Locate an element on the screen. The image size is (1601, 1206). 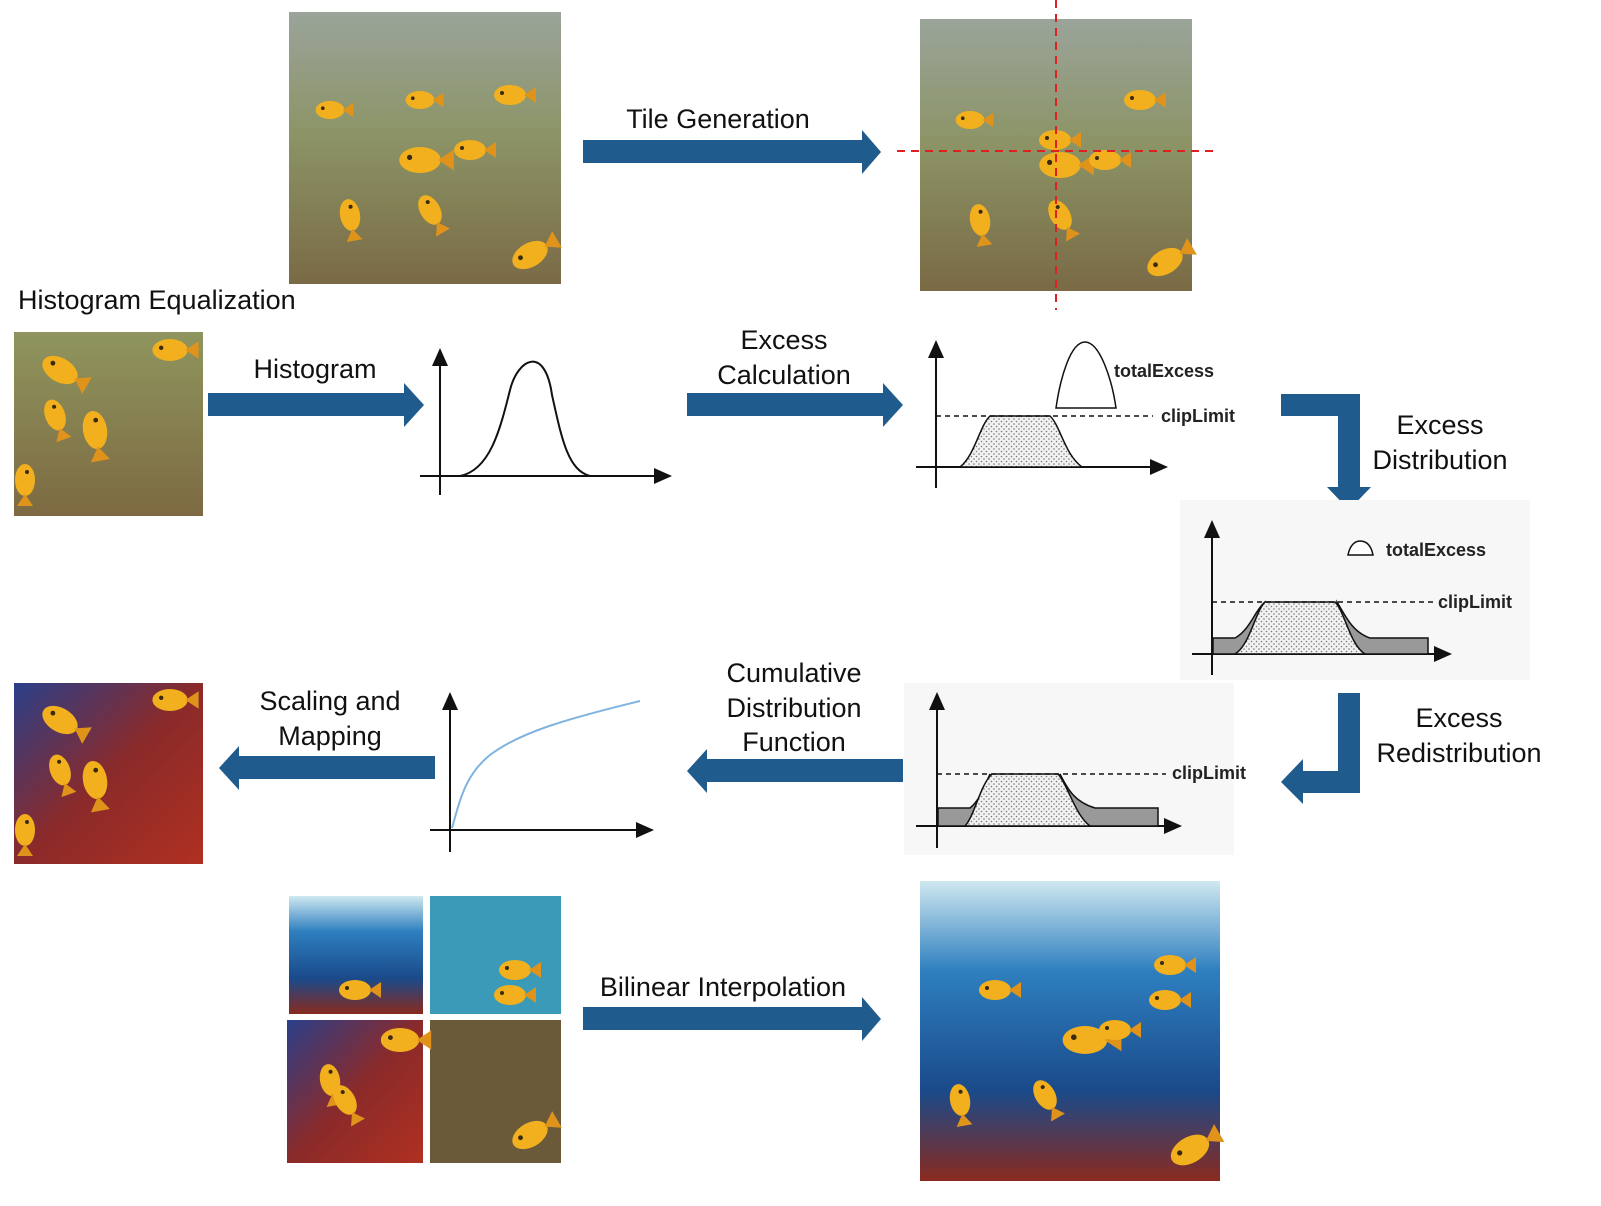
histogram-label: Histogram is located at coordinates (314, 369).